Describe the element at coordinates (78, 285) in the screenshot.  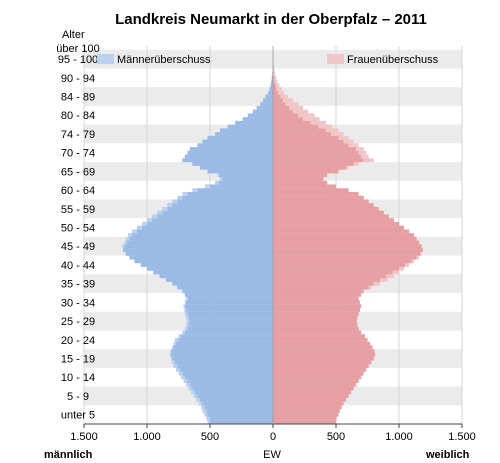
I see `age-tick-label: 35 - 39` at that location.